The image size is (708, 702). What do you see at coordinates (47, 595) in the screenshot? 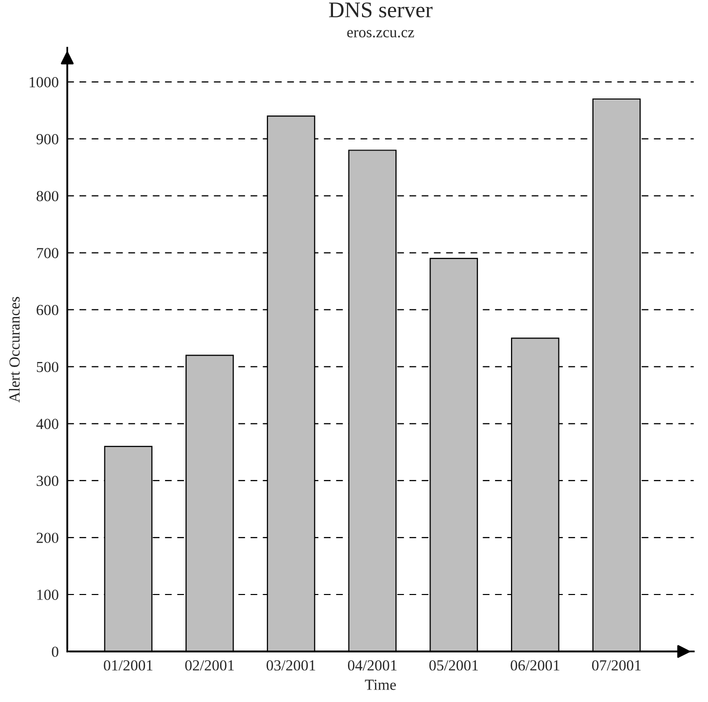
I see `y-tick-label: 100` at bounding box center [47, 595].